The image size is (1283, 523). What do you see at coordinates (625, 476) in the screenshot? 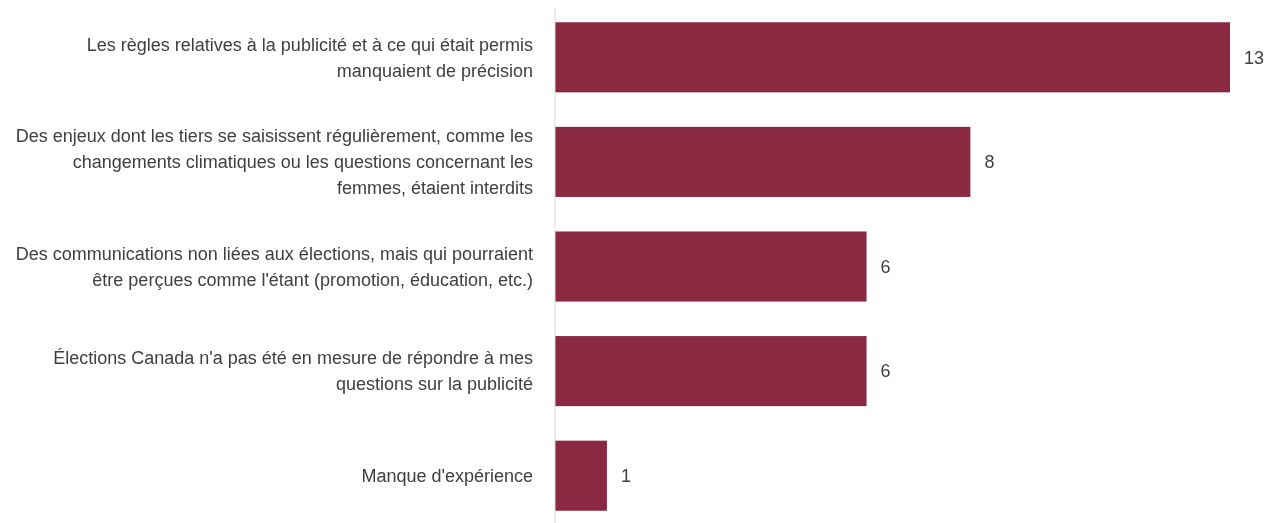
I see `data-label: 1` at bounding box center [625, 476].